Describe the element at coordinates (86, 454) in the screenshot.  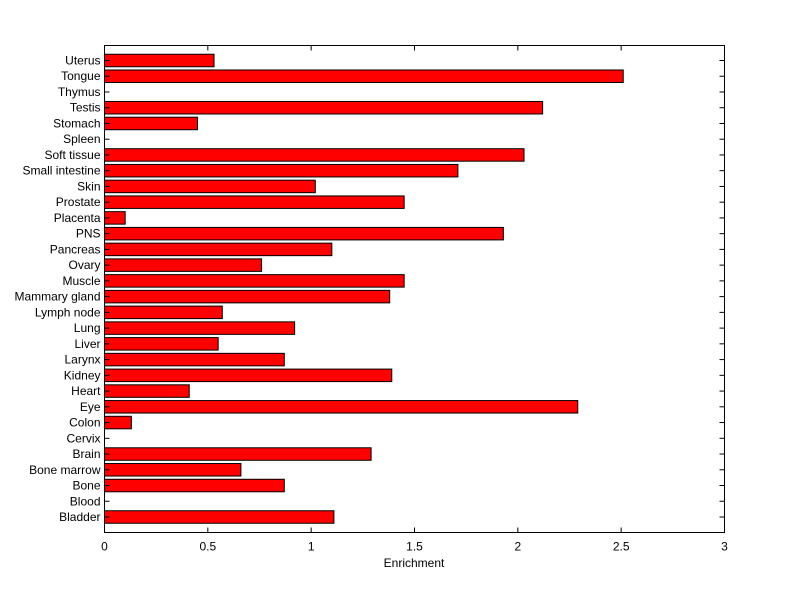
I see `y-tick-label-brain: Brain` at that location.